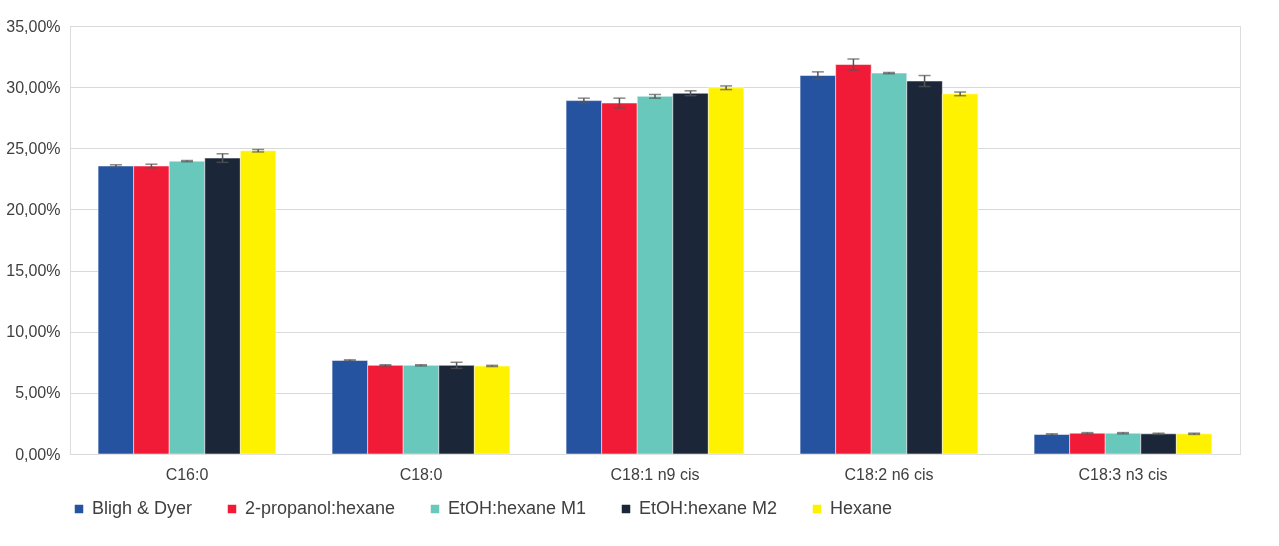  Describe the element at coordinates (320, 508) in the screenshot. I see `legend-label: 2-propanol:hexane` at that location.